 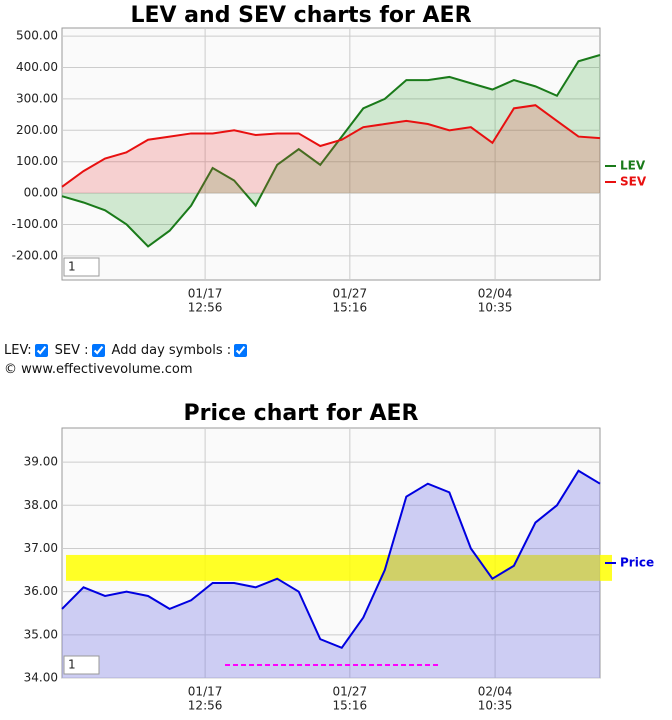 I want to click on chart-title: Price chart for AER, so click(x=301, y=413).